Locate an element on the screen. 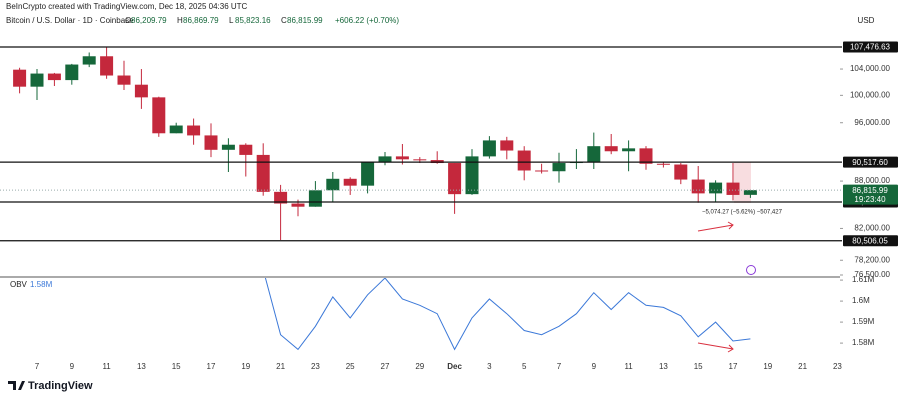 The image size is (900, 400). last-price-label: 86,815.99 is located at coordinates (870, 190).